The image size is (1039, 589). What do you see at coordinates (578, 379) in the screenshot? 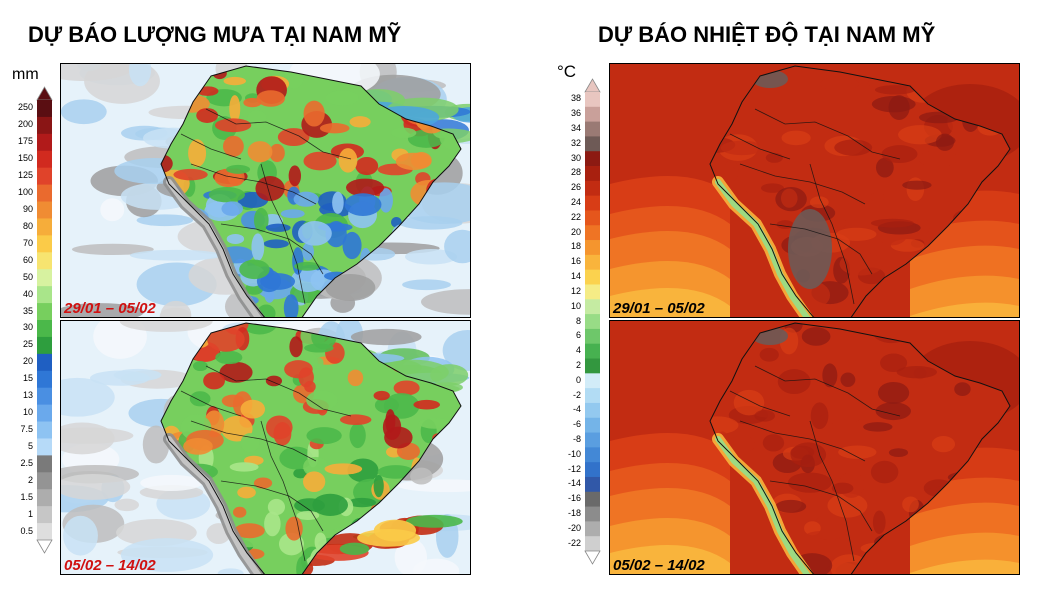
I see `temperature-scale-label: 0` at bounding box center [578, 379].